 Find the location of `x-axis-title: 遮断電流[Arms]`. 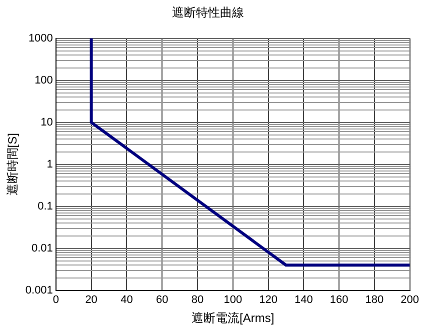

x-axis-title: 遮断電流[Arms] is located at coordinates (233, 318).